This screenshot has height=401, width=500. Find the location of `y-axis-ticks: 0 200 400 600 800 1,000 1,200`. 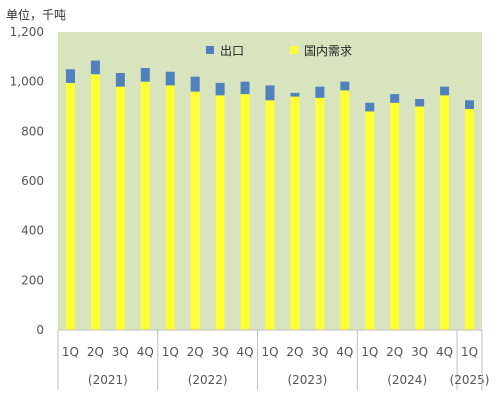

y-axis-ticks: 0 200 400 600 800 1,000 1,200 is located at coordinates (27, 181).